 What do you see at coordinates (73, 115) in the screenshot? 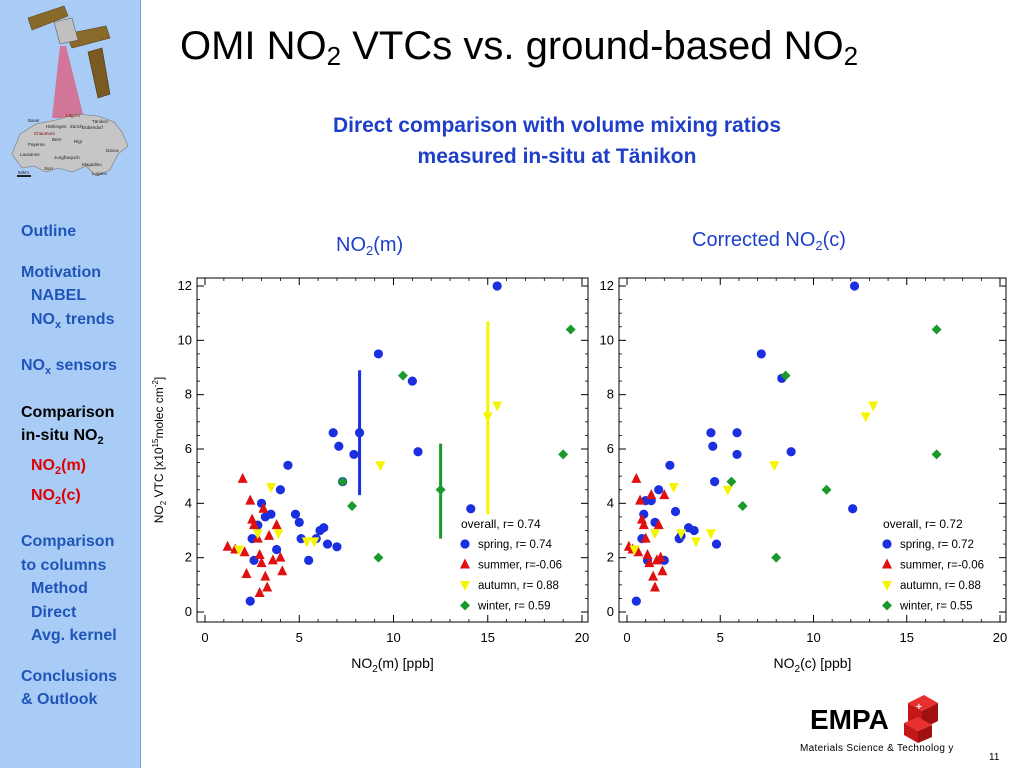
I see `map-label: Lägern` at bounding box center [73, 115].